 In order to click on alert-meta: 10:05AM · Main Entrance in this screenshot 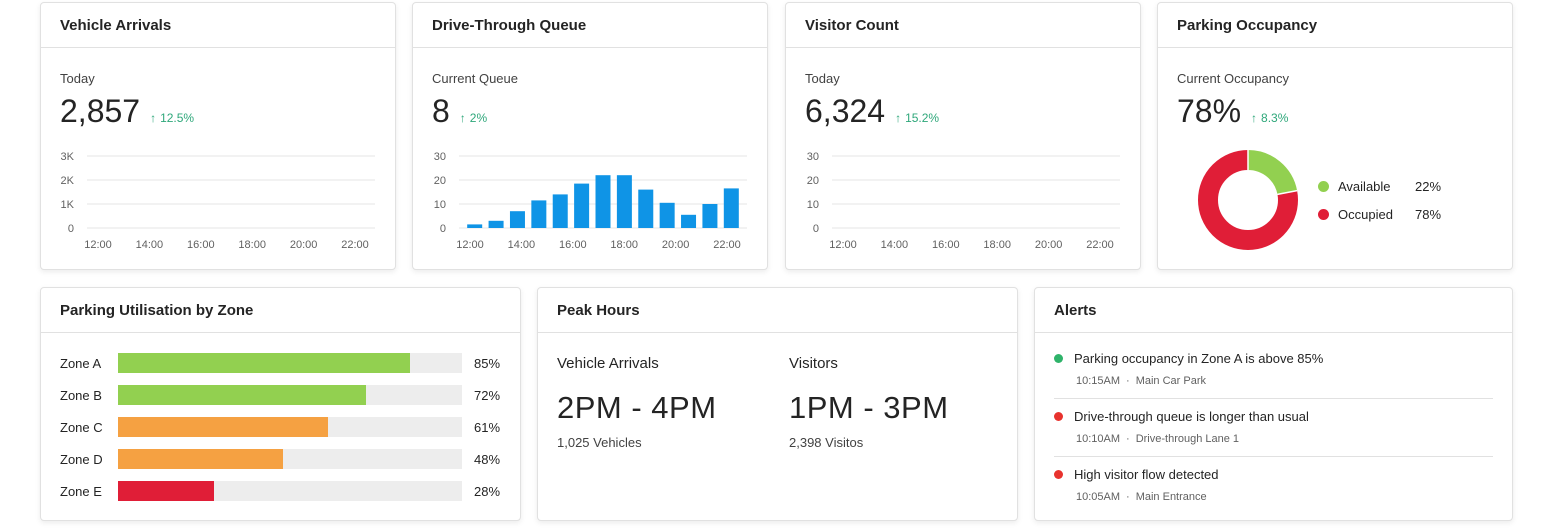, I will do `click(1284, 497)`.